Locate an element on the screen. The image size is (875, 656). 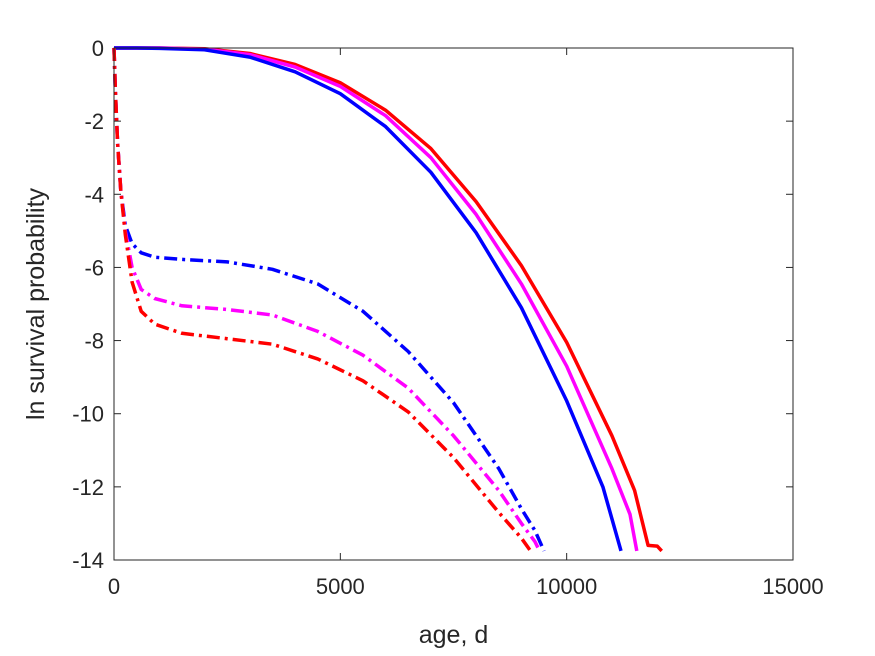
y-tick-label: -2 is located at coordinates (94, 121).